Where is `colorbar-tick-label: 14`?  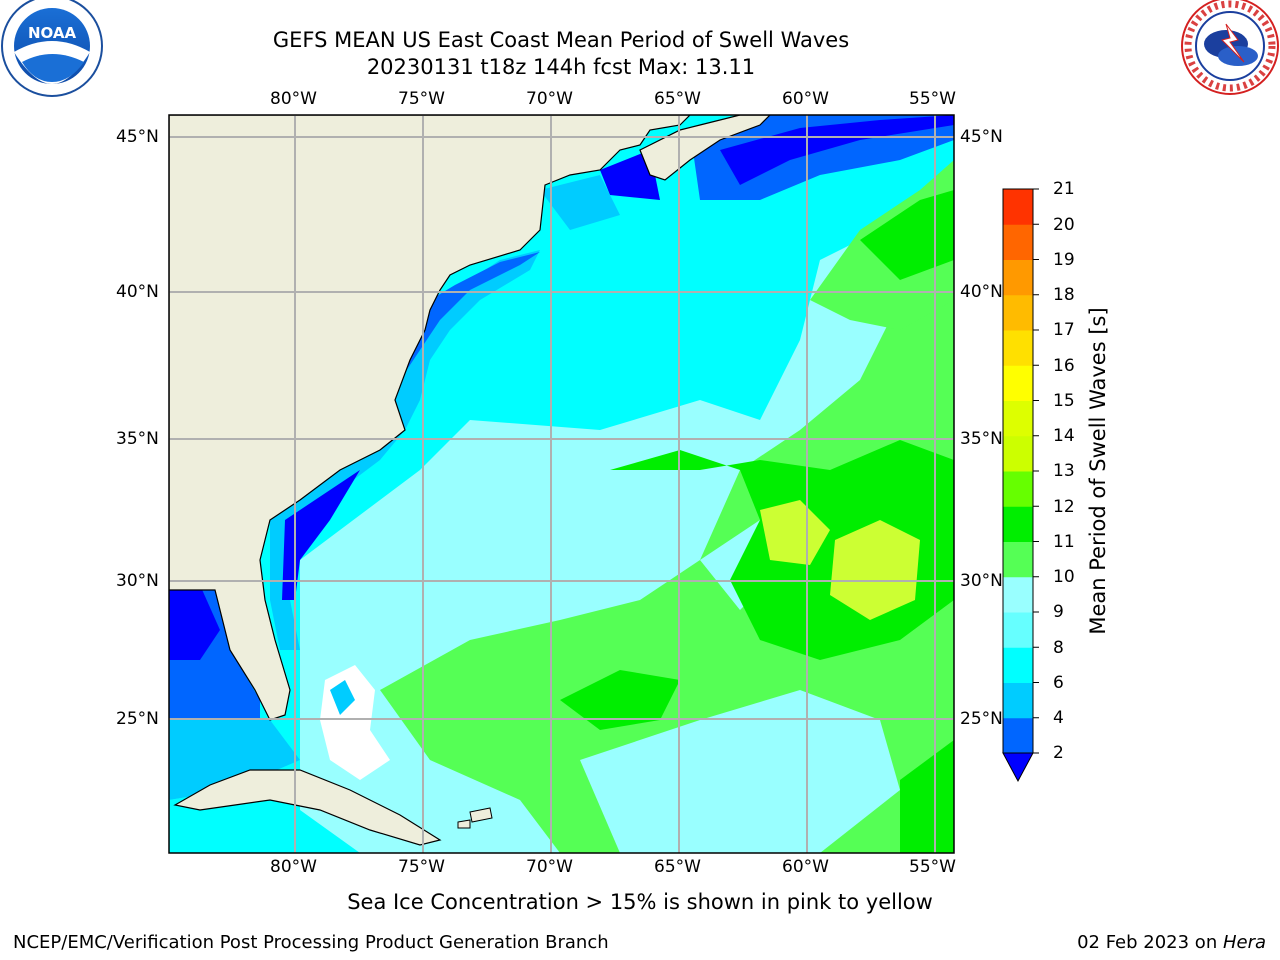
colorbar-tick-label: 14 is located at coordinates (1064, 436).